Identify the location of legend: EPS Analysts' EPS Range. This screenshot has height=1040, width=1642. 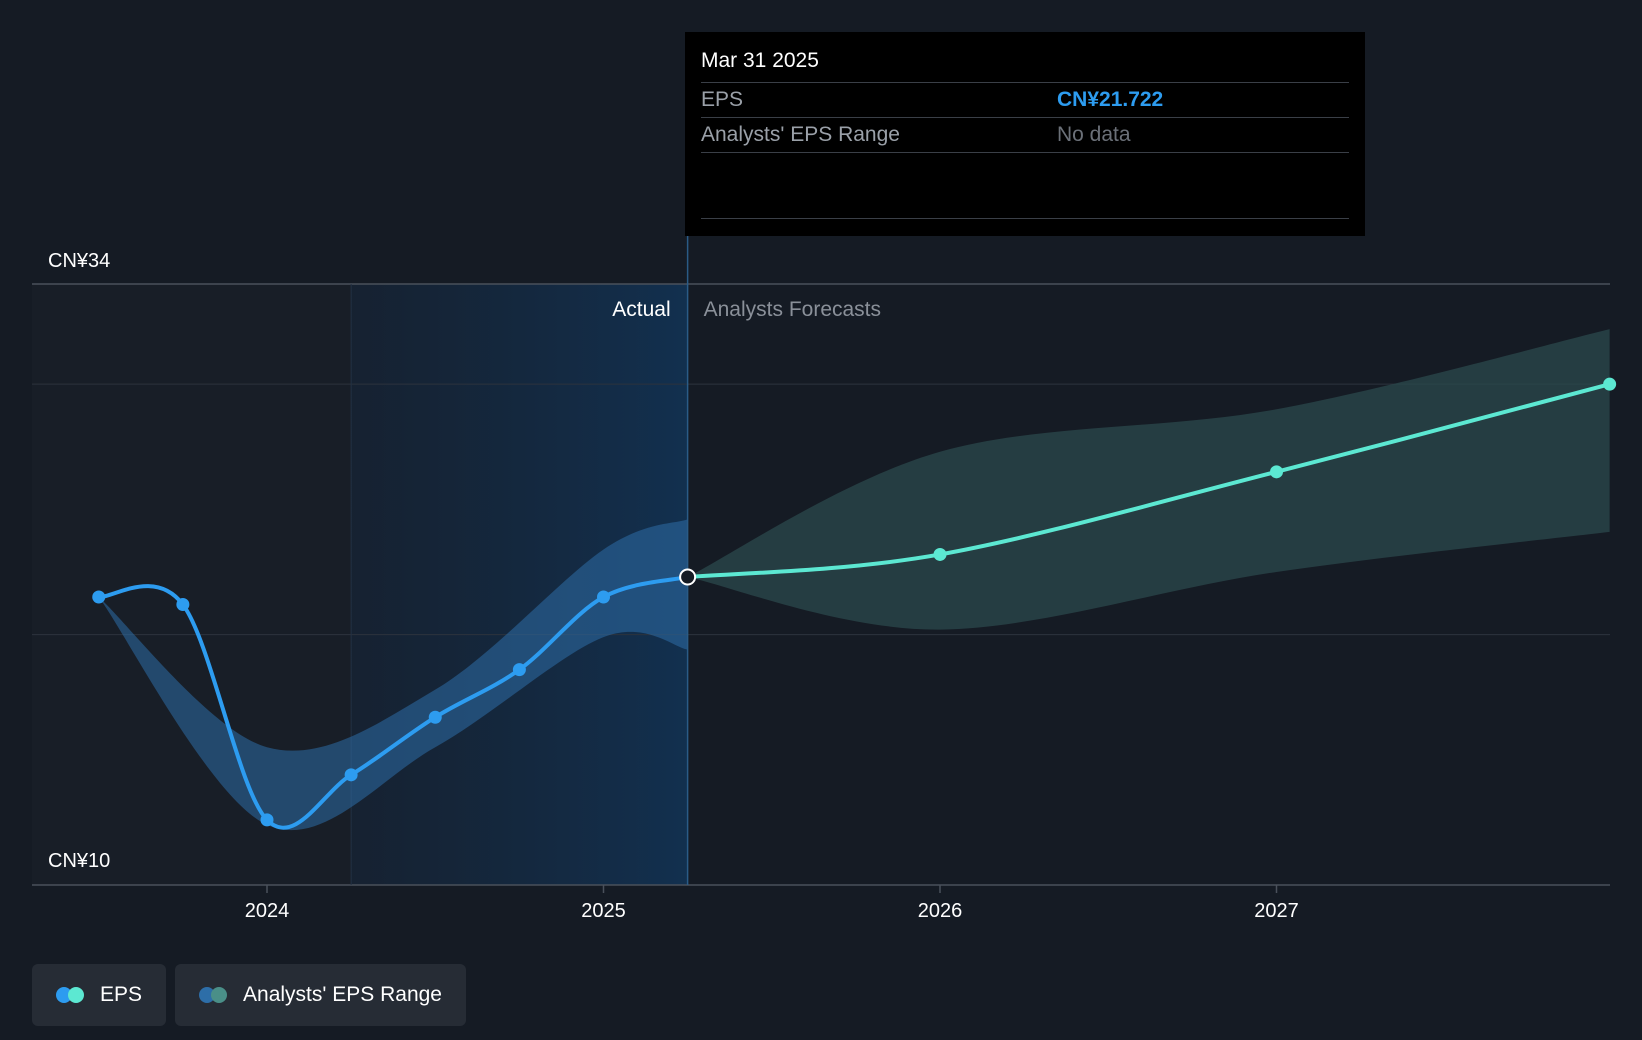
(249, 995).